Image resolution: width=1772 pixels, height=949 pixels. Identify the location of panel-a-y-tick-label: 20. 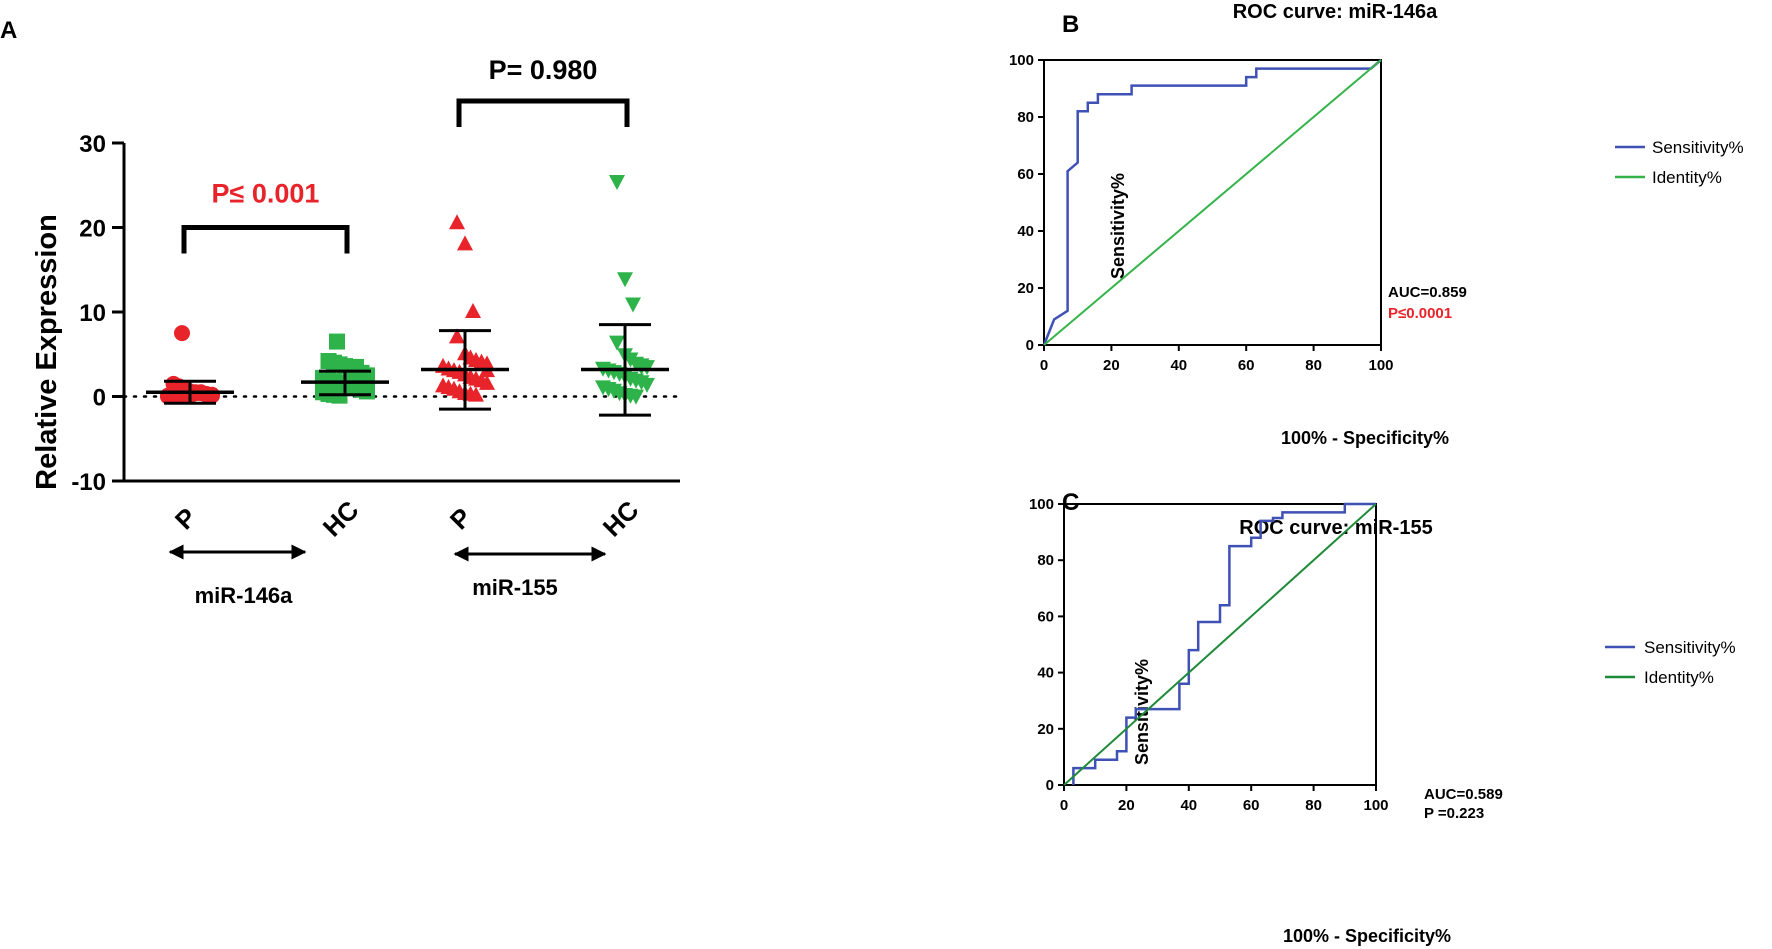
(92, 229).